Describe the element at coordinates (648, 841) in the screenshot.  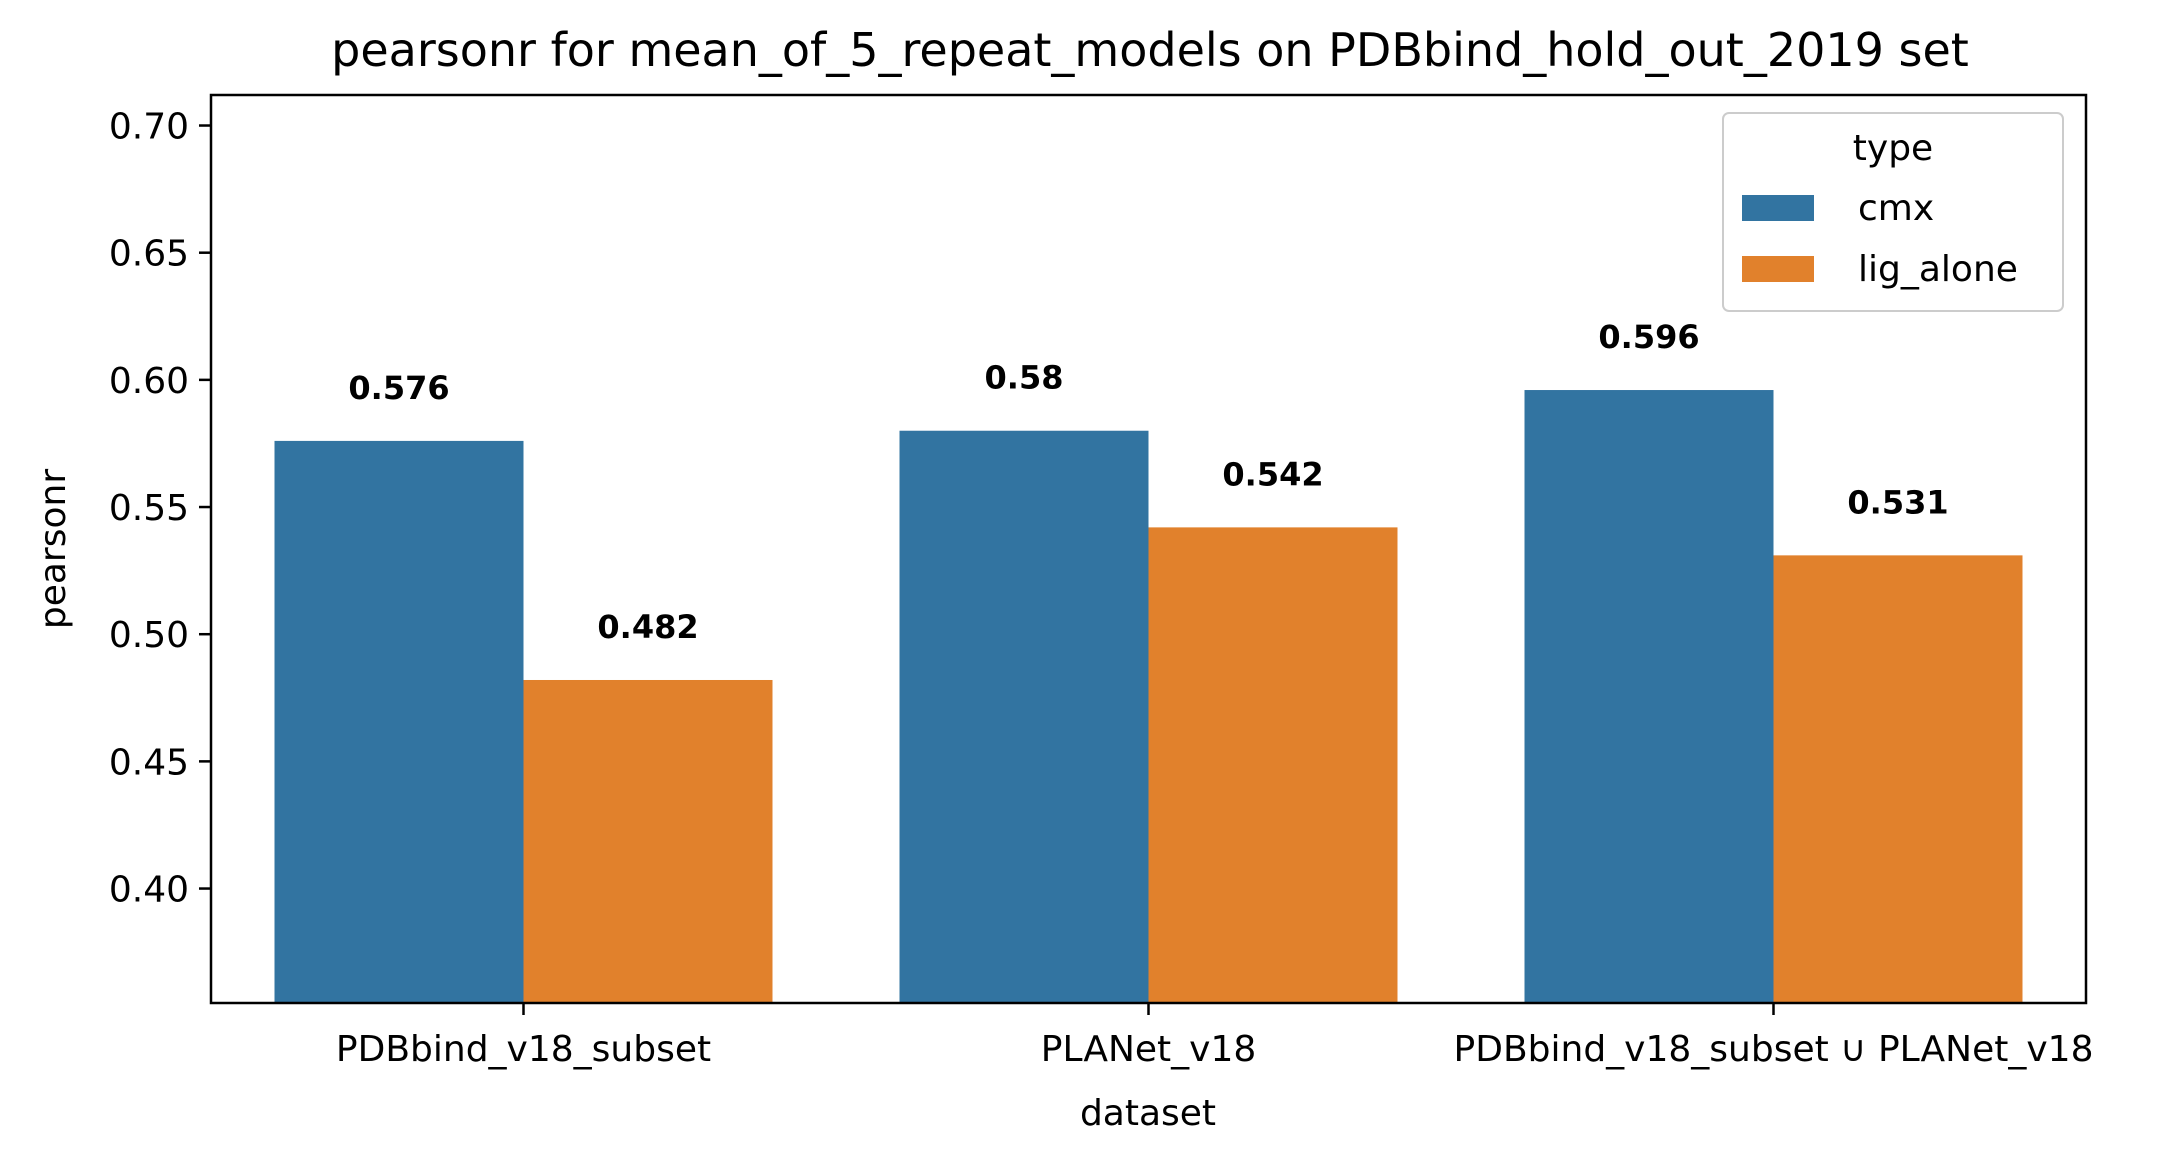
I see `bar-lig-alone-pdbbind-v18-subset` at that location.